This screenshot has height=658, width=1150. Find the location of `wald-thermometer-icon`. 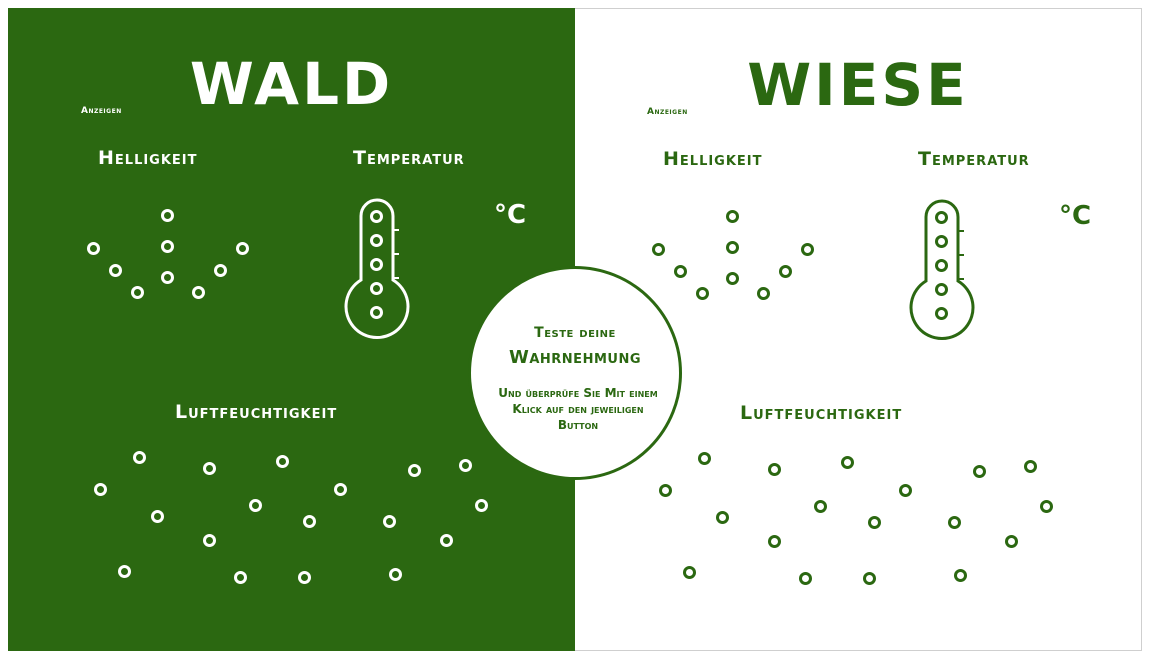

wald-thermometer-icon is located at coordinates (377, 268).